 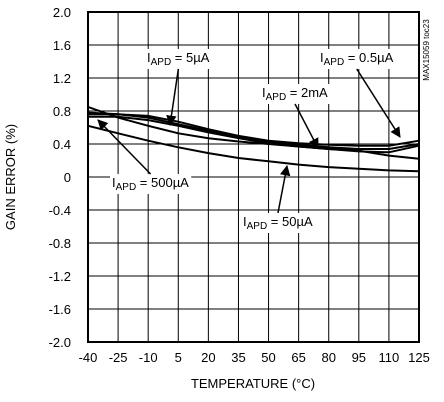 I want to click on y-tick-label: -1.2, so click(x=60, y=276).